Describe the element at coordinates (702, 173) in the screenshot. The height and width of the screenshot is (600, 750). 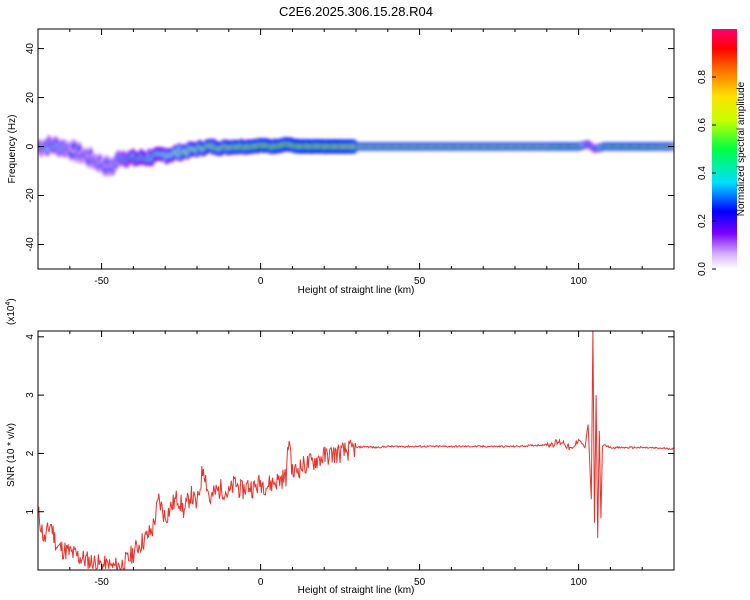
I see `colorbar-tick-label: 0.4` at that location.